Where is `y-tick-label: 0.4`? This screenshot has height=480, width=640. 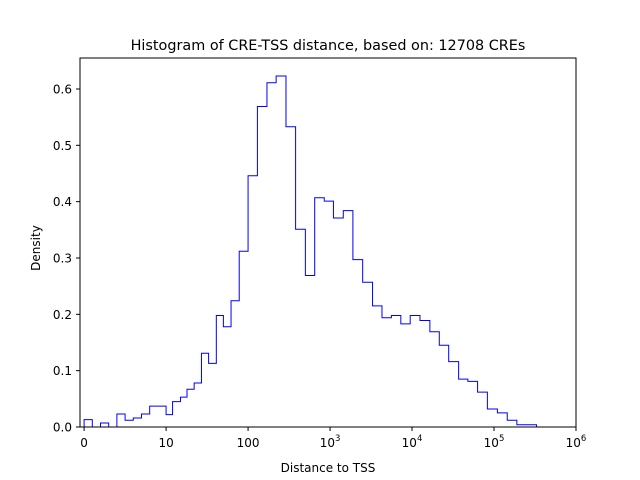
y-tick-label: 0.4 is located at coordinates (62, 202).